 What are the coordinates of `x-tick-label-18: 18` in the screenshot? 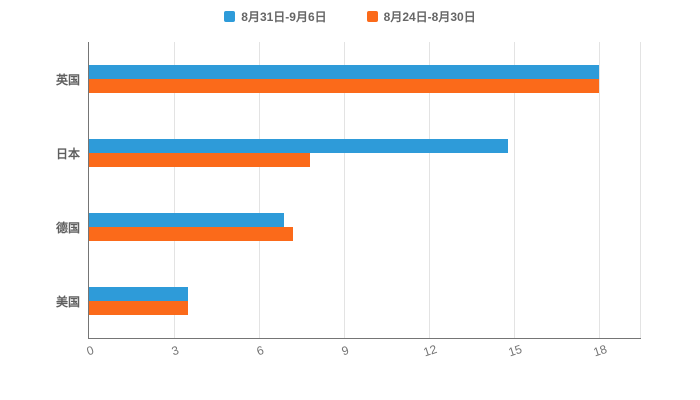 It's located at (600, 350).